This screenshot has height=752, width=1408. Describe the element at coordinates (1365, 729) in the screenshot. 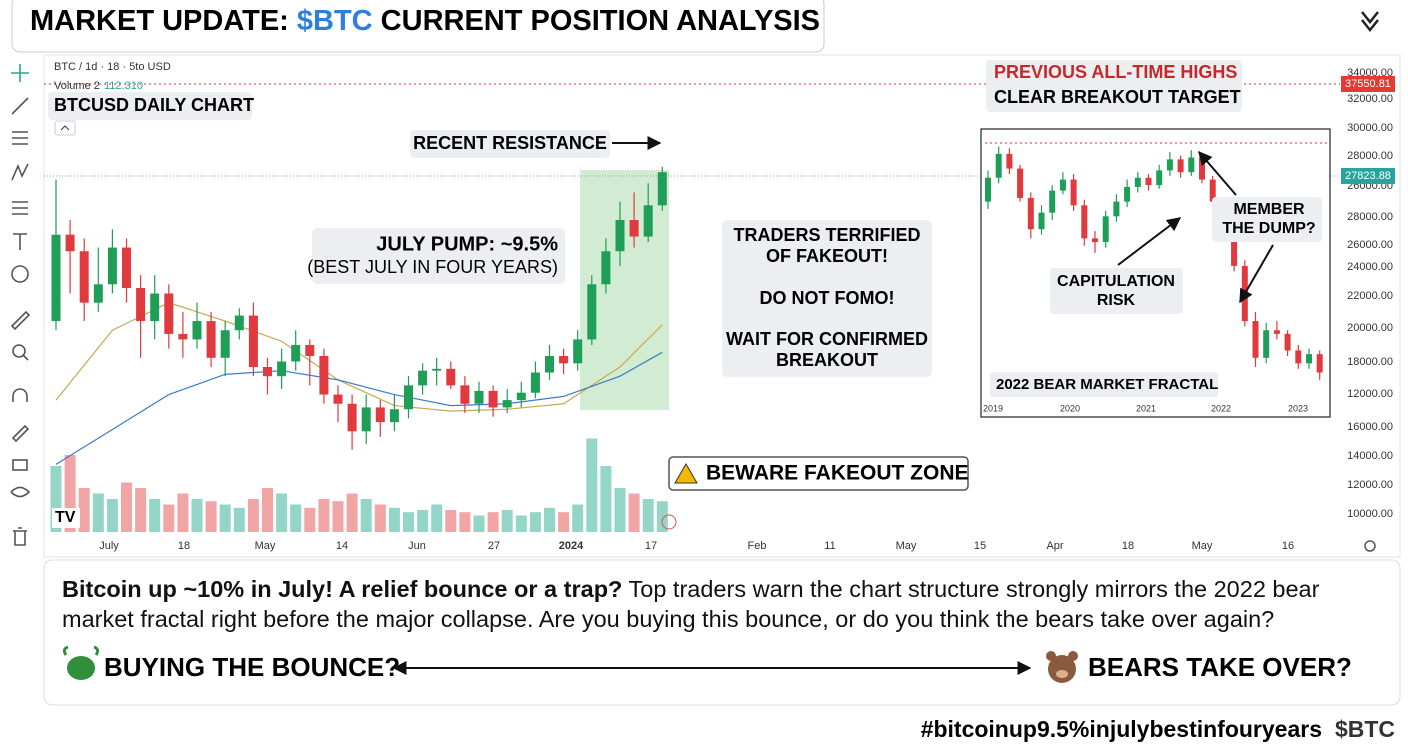

I see `ticker: $BTC` at that location.